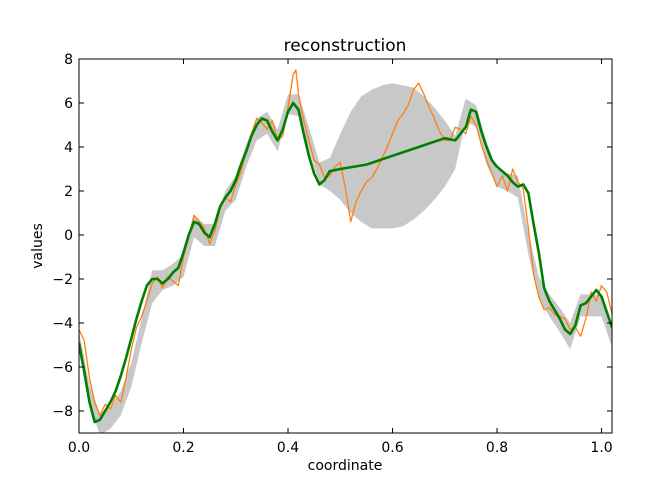 The image size is (652, 492). Describe the element at coordinates (392, 448) in the screenshot. I see `x-tick-label: 0.6` at that location.